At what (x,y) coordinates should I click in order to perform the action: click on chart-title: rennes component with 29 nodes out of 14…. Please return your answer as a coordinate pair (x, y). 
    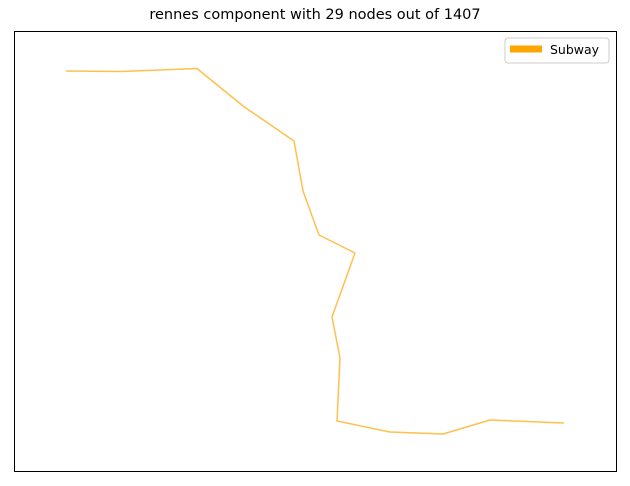
    Looking at the image, I should click on (315, 15).